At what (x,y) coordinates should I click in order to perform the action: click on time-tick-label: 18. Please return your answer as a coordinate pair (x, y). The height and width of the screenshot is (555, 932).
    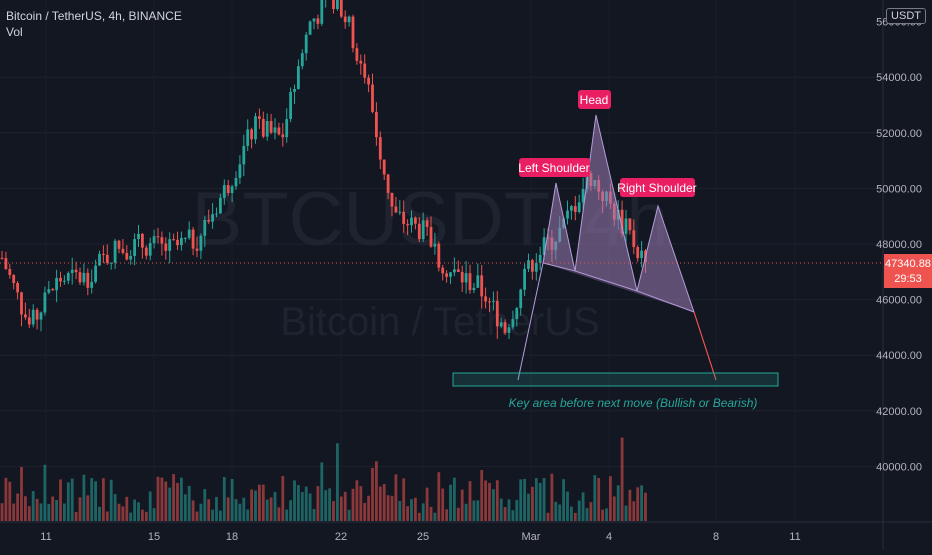
    Looking at the image, I should click on (232, 537).